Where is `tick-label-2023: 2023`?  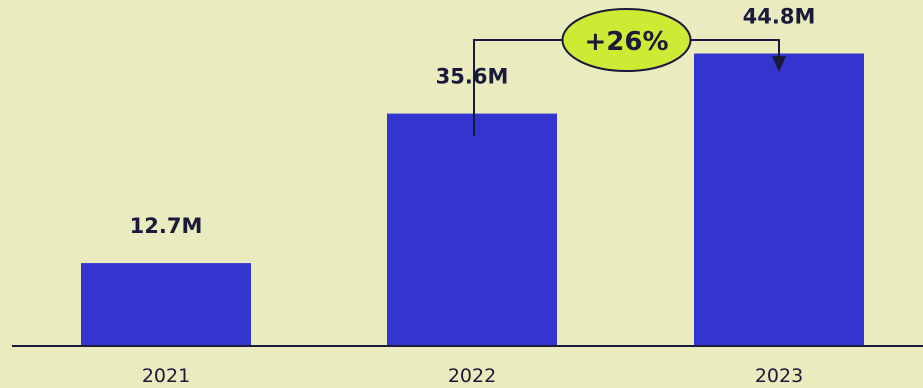
tick-label-2023: 2023 is located at coordinates (779, 376).